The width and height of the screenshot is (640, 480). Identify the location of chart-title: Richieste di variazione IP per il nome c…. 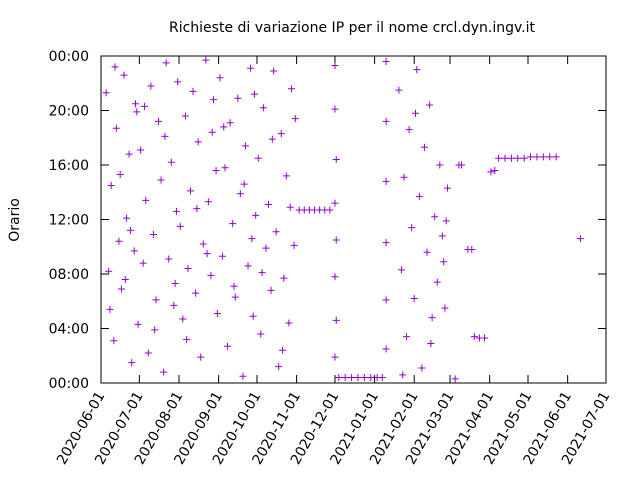
(352, 28).